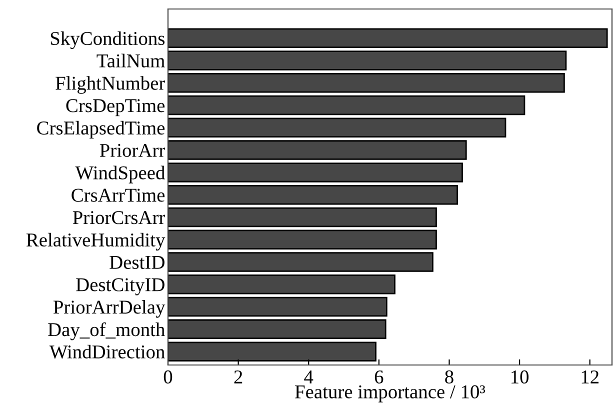  Describe the element at coordinates (96, 241) in the screenshot. I see `y-tick-label: RelativeHumidity` at that location.